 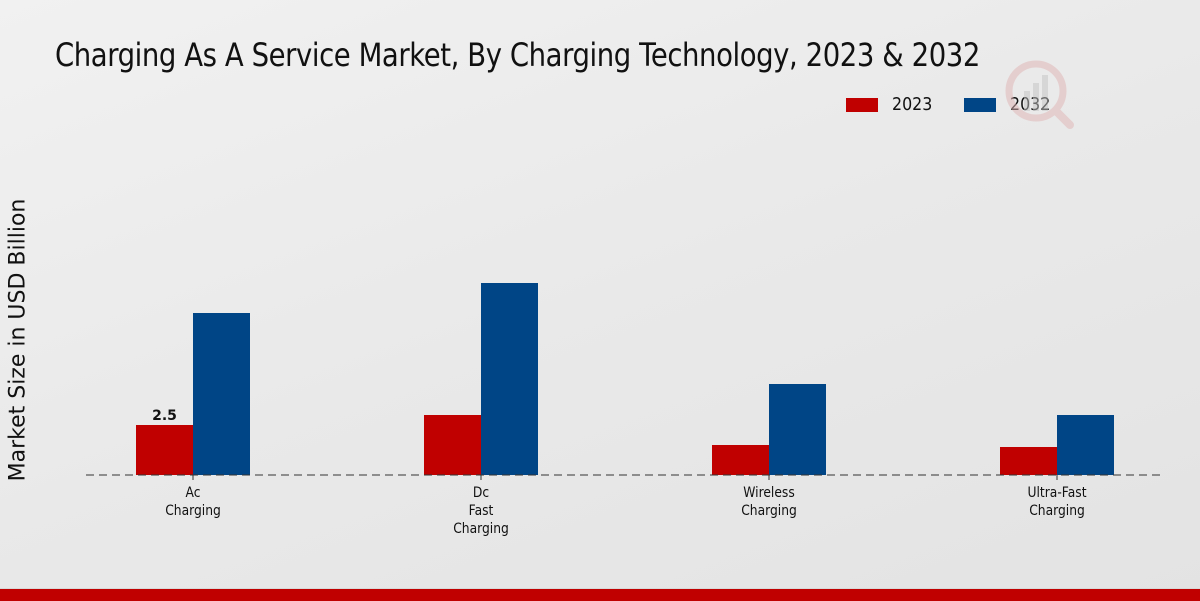 What do you see at coordinates (769, 502) in the screenshot?
I see `x-tick-label: Wireless Charging` at bounding box center [769, 502].